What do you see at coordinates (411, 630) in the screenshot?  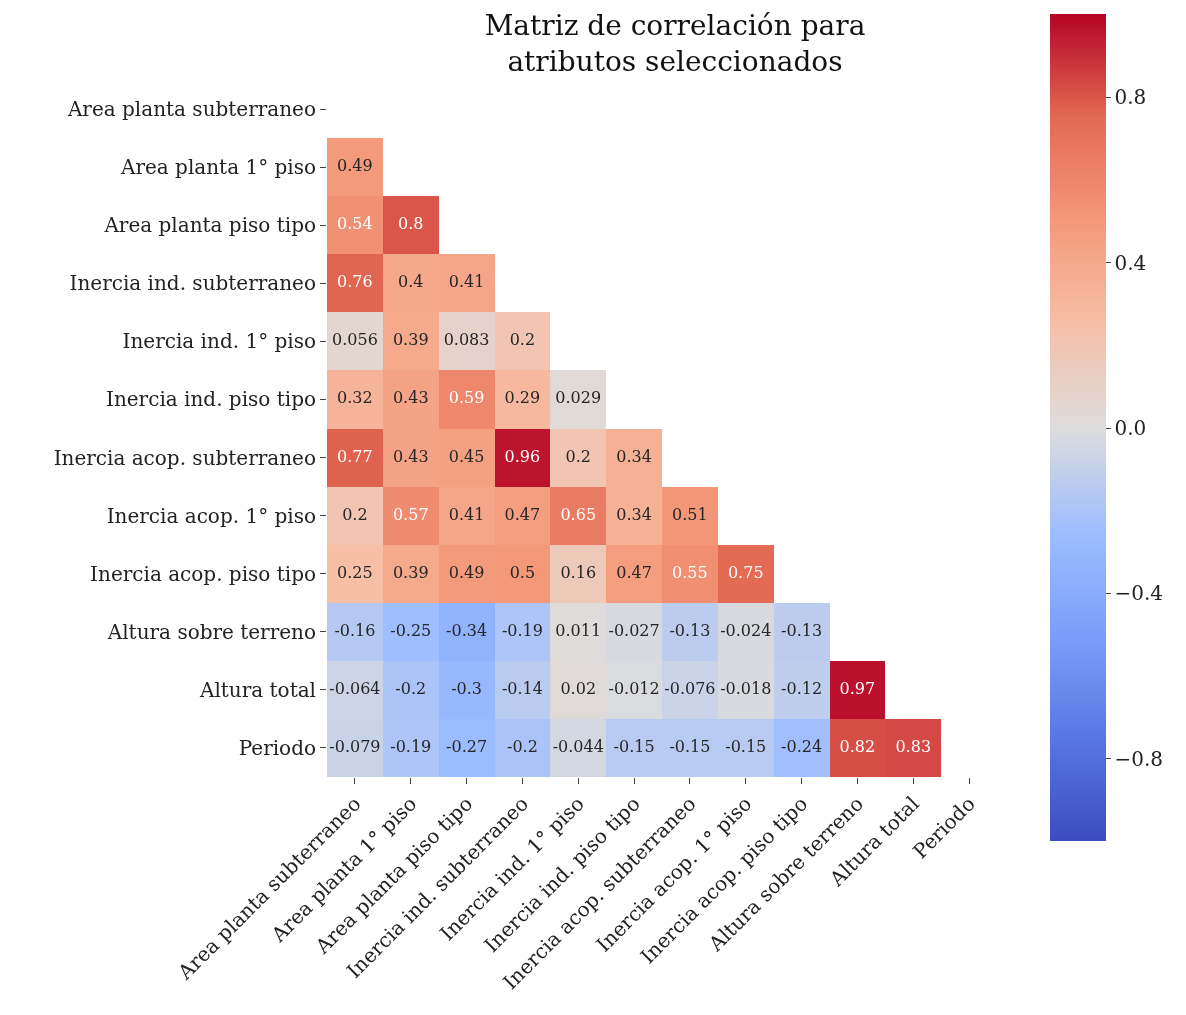 I see `data-label: -0.25` at bounding box center [411, 630].